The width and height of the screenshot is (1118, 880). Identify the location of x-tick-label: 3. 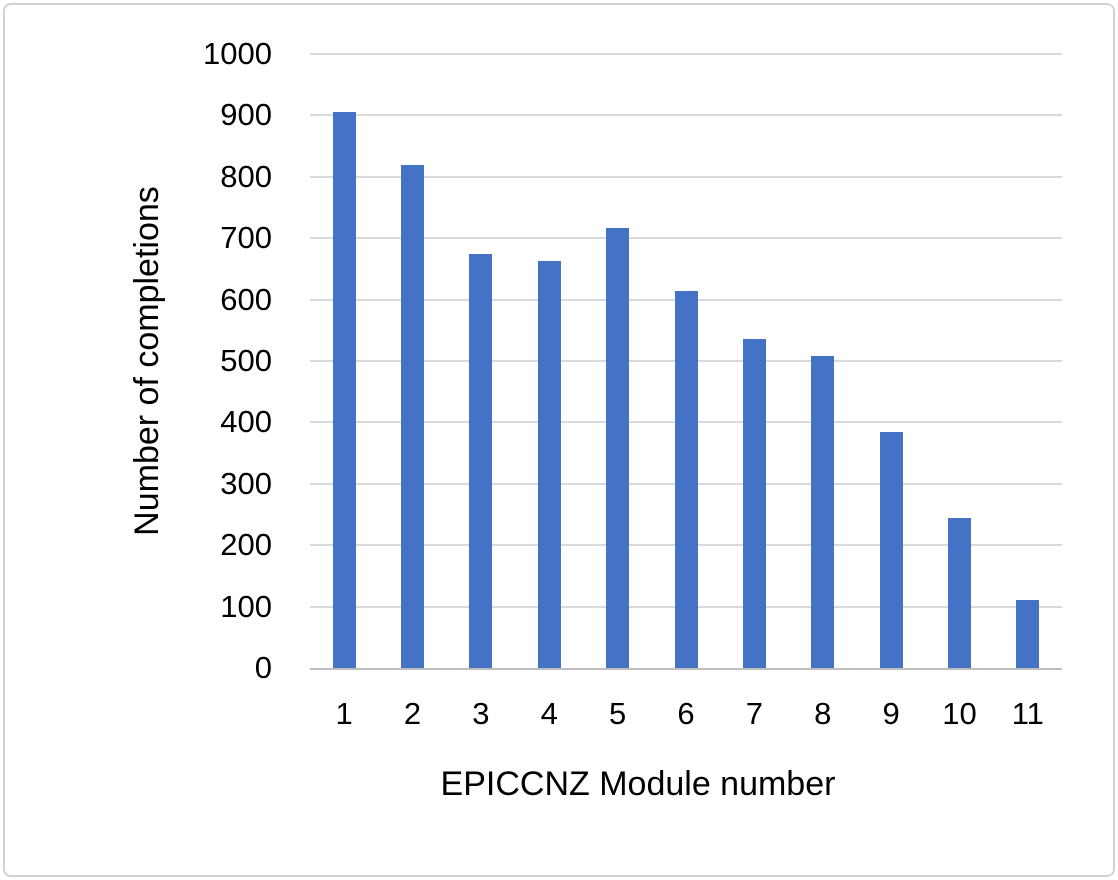
(481, 713).